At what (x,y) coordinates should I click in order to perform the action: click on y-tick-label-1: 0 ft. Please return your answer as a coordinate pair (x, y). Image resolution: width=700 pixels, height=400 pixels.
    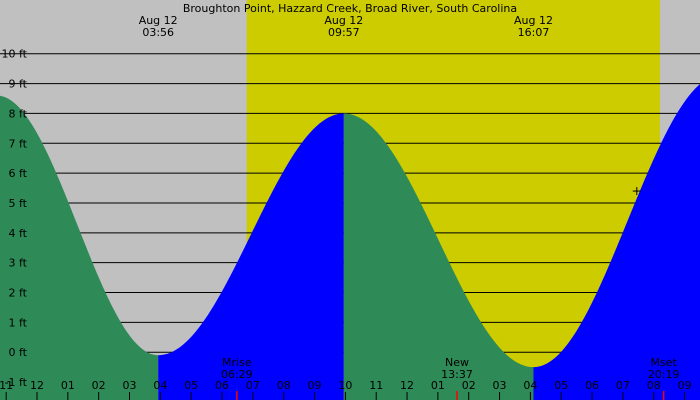
    Looking at the image, I should click on (18, 352).